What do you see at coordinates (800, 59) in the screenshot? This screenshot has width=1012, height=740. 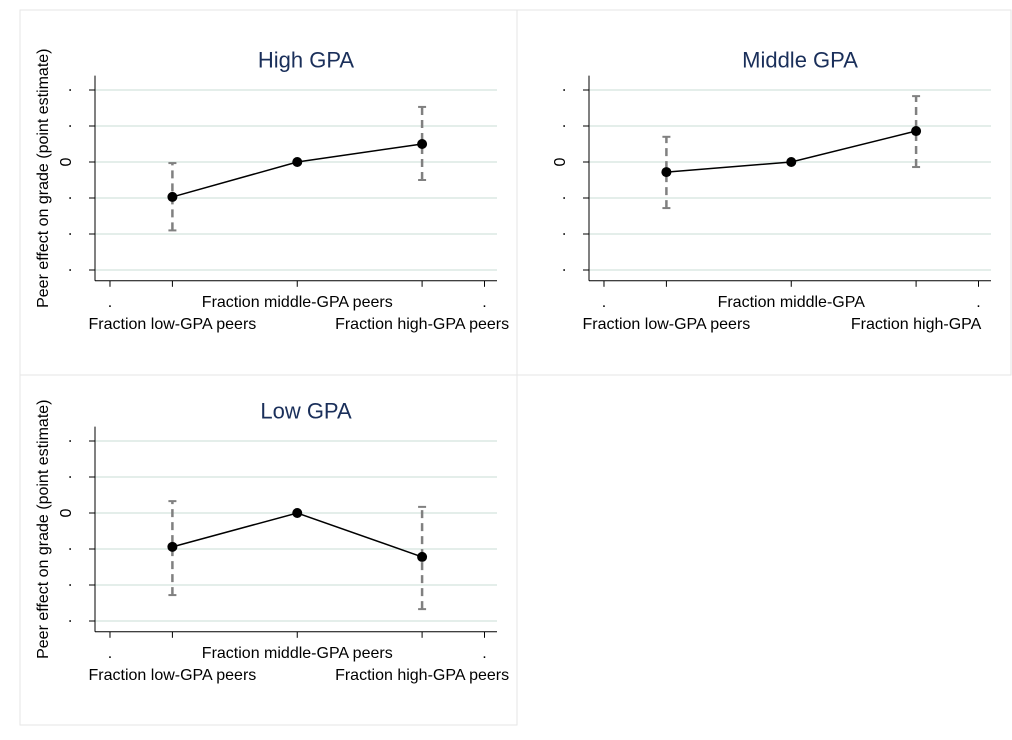 I see `chart-title: Middle GPA` at bounding box center [800, 59].